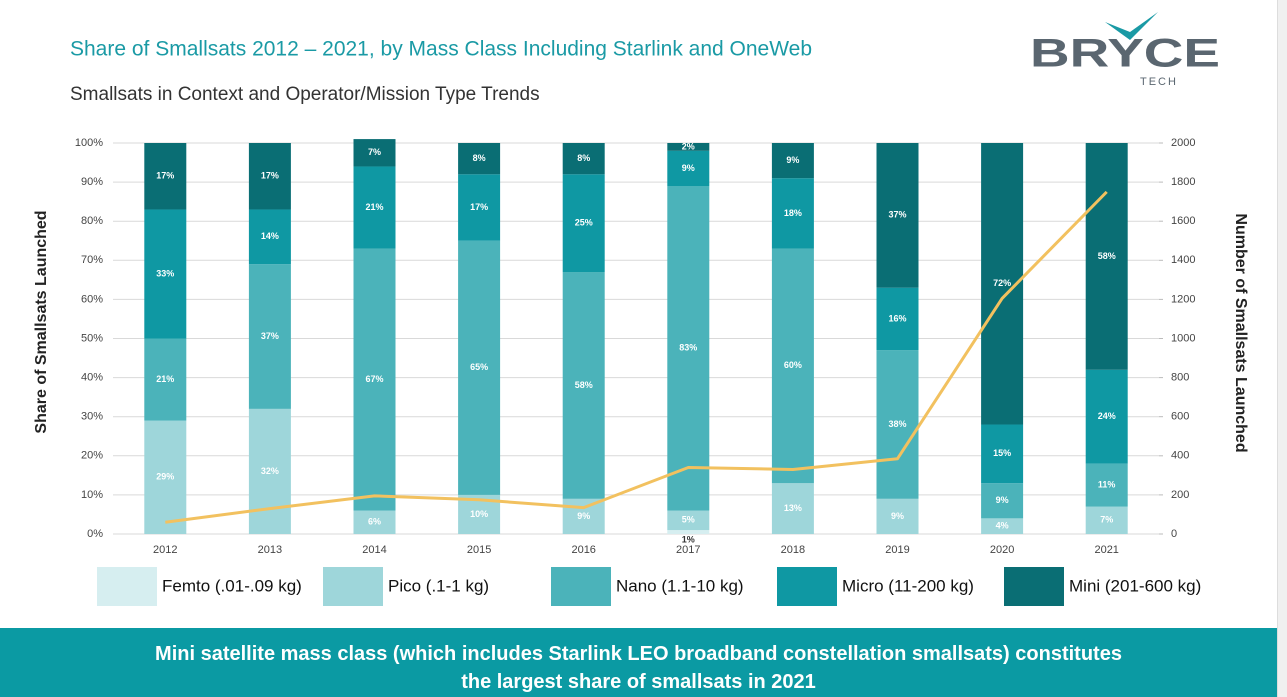 The height and width of the screenshot is (697, 1287). I want to click on x-tick-label: 2013, so click(270, 550).